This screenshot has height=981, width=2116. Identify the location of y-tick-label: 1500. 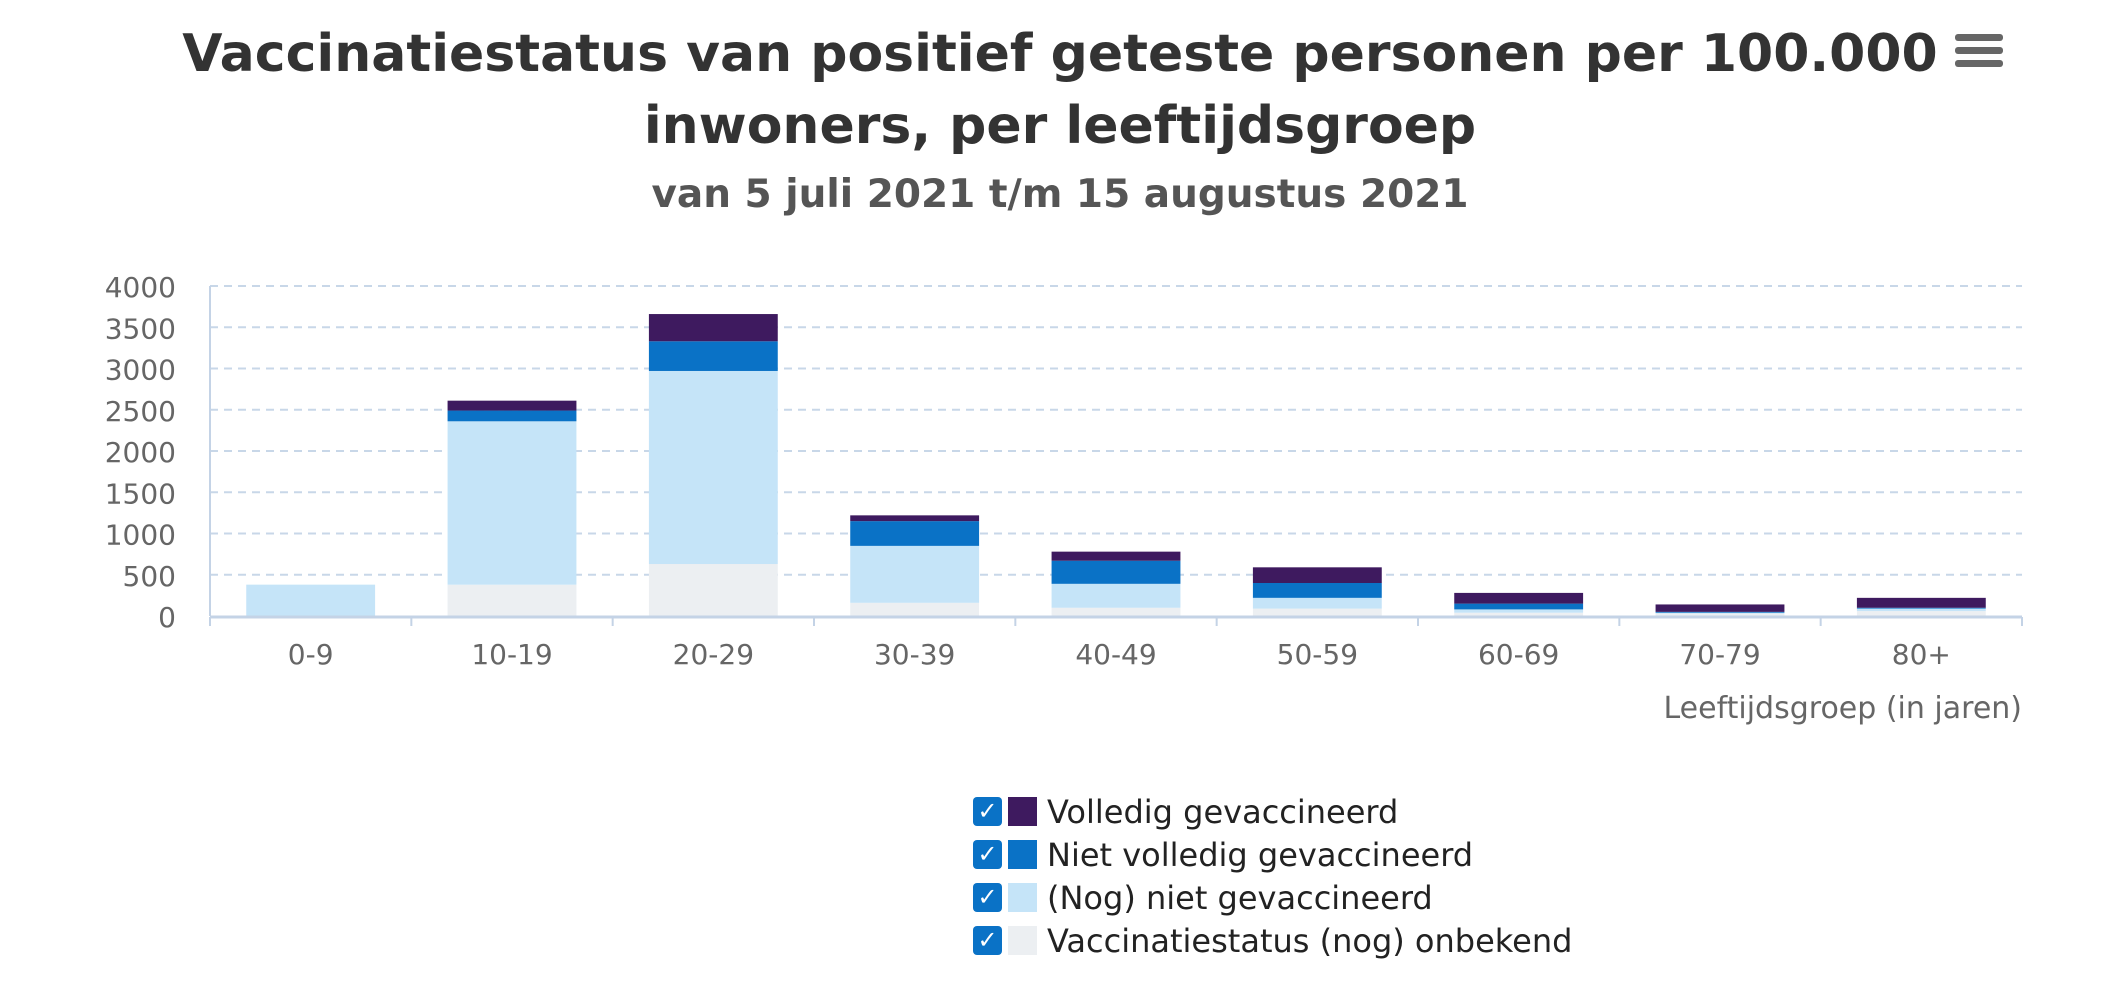
(140, 493).